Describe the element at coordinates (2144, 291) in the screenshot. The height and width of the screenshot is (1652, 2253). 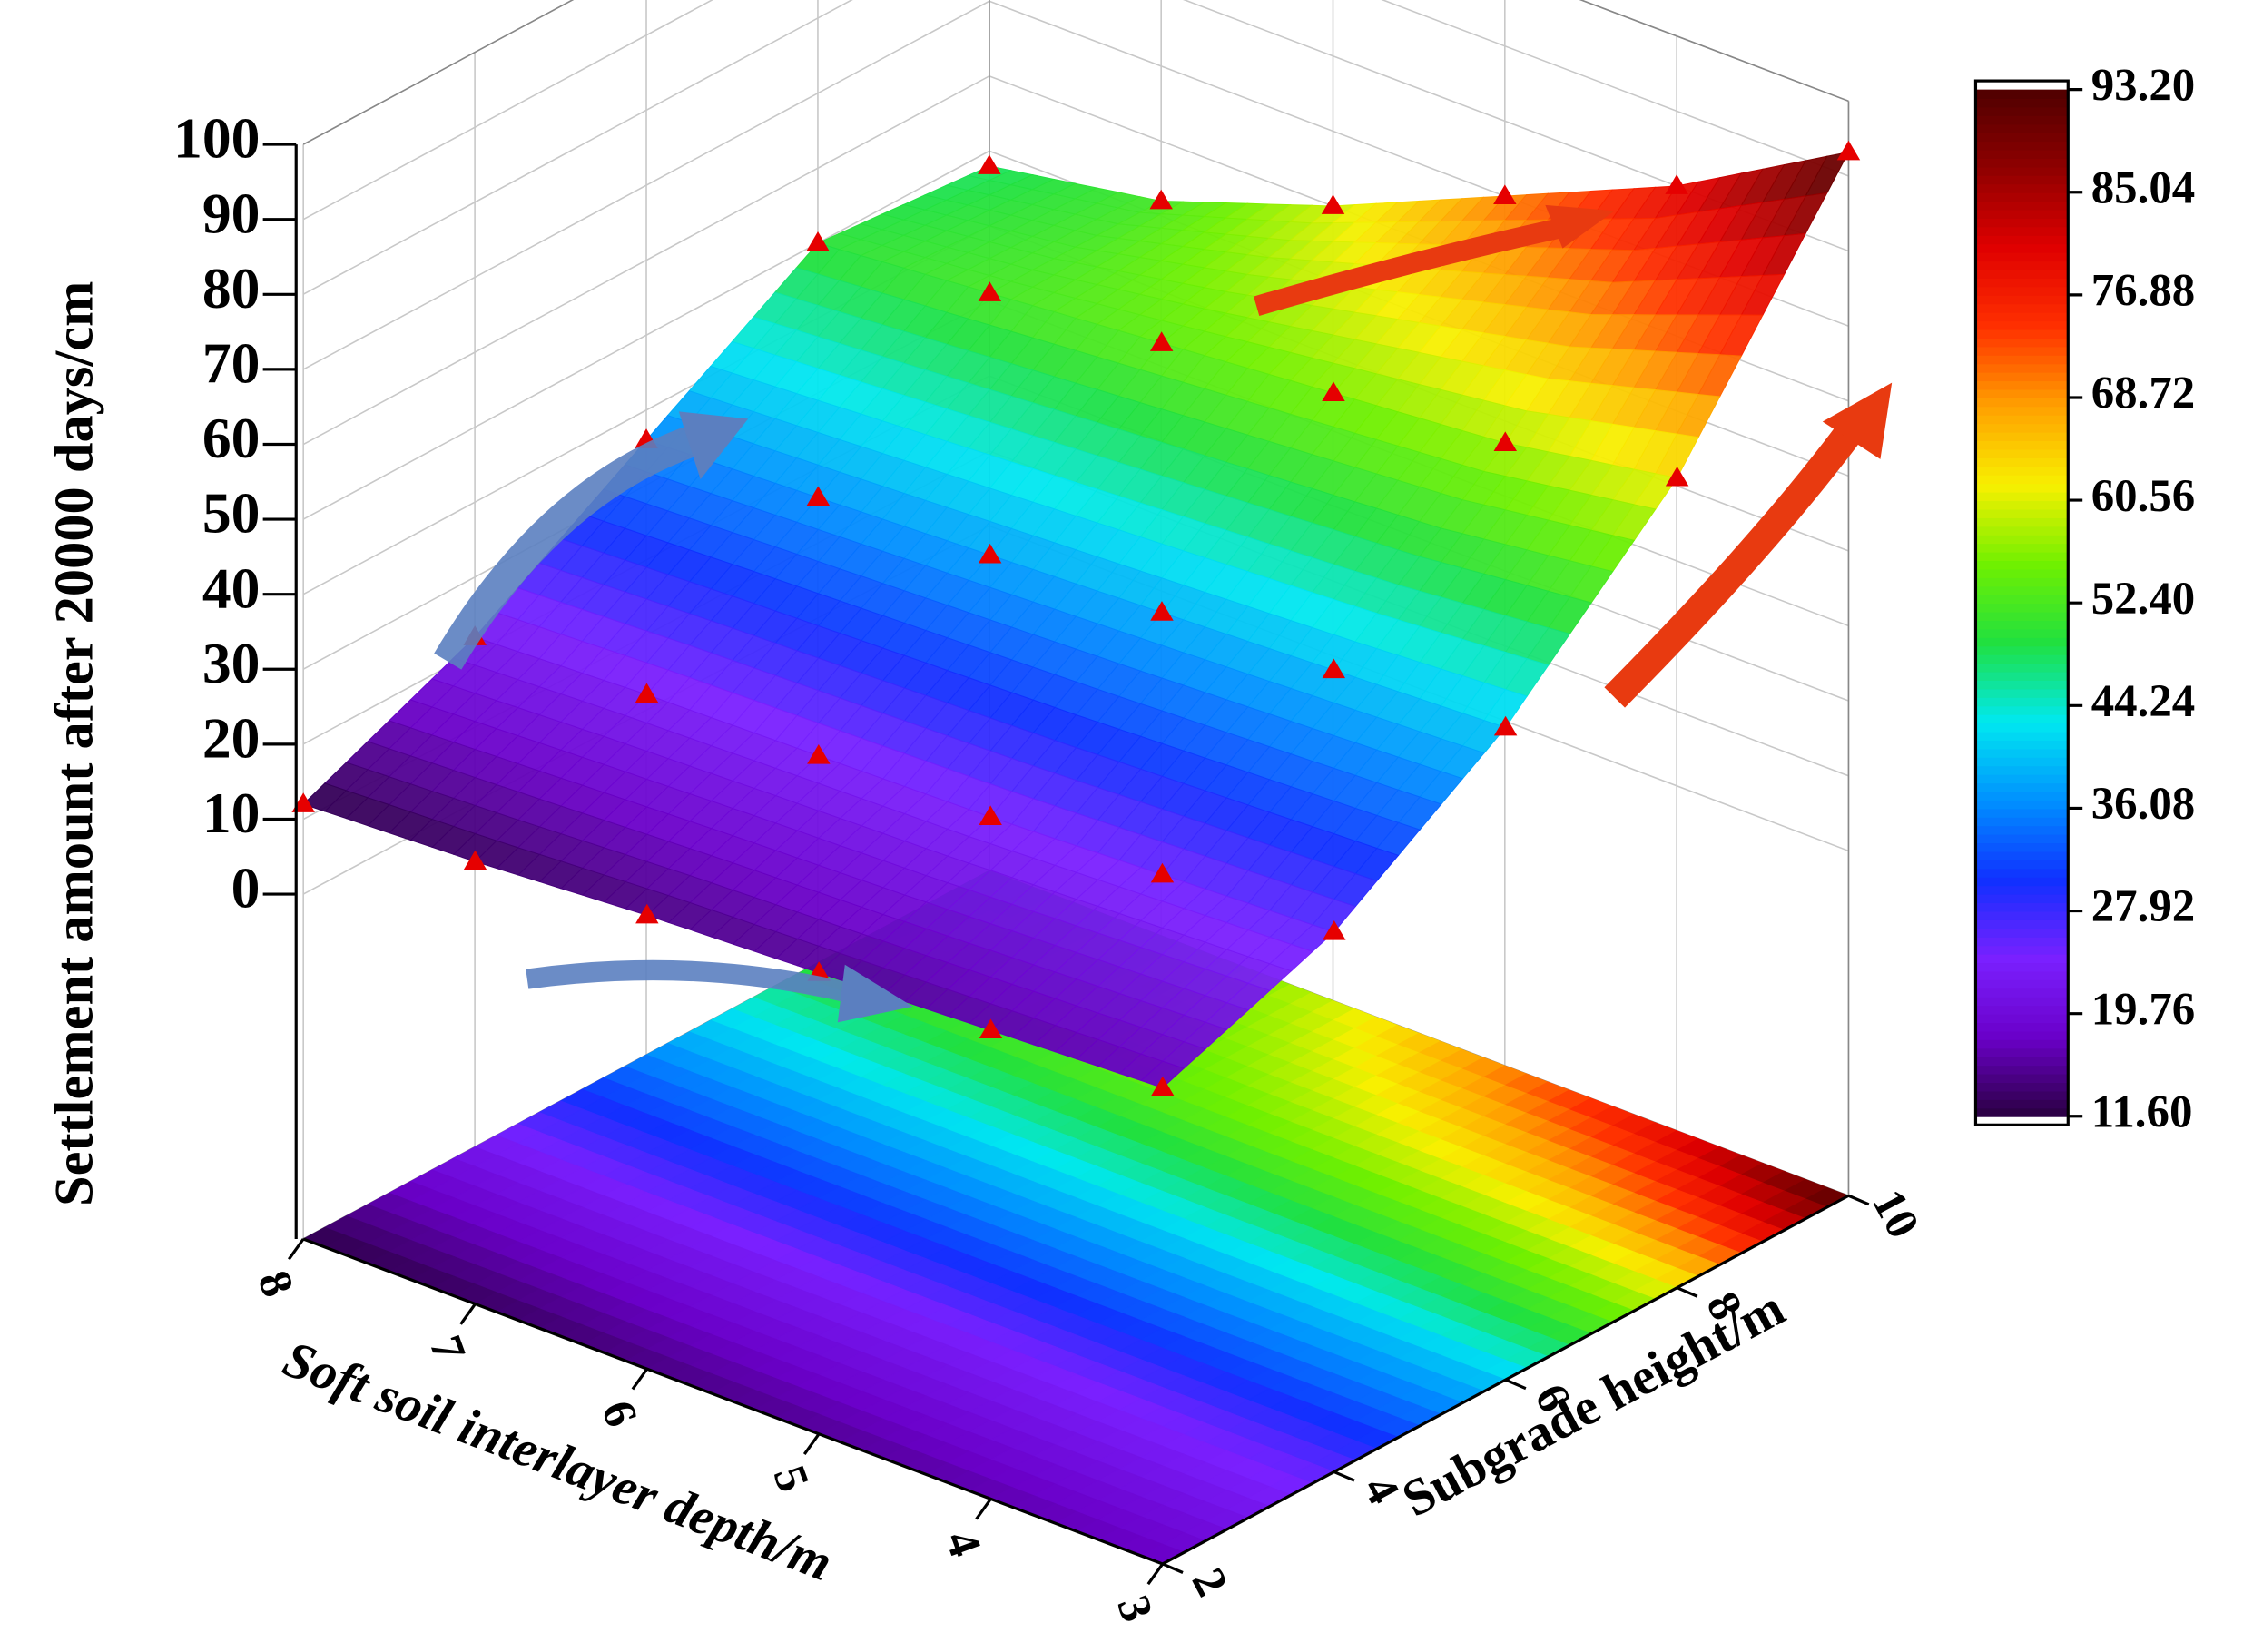
I see `colorbar-tick-label: 76.88` at that location.